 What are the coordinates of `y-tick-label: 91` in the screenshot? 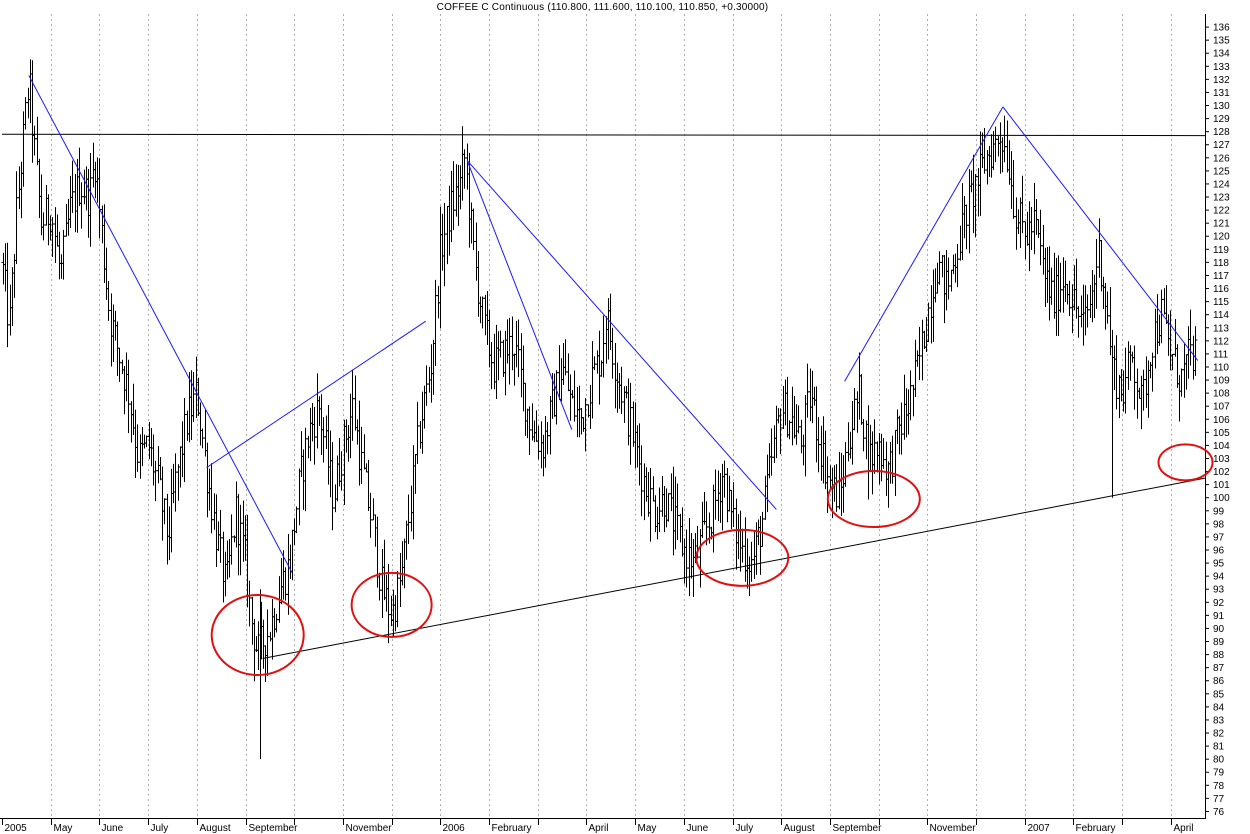 It's located at (1219, 616).